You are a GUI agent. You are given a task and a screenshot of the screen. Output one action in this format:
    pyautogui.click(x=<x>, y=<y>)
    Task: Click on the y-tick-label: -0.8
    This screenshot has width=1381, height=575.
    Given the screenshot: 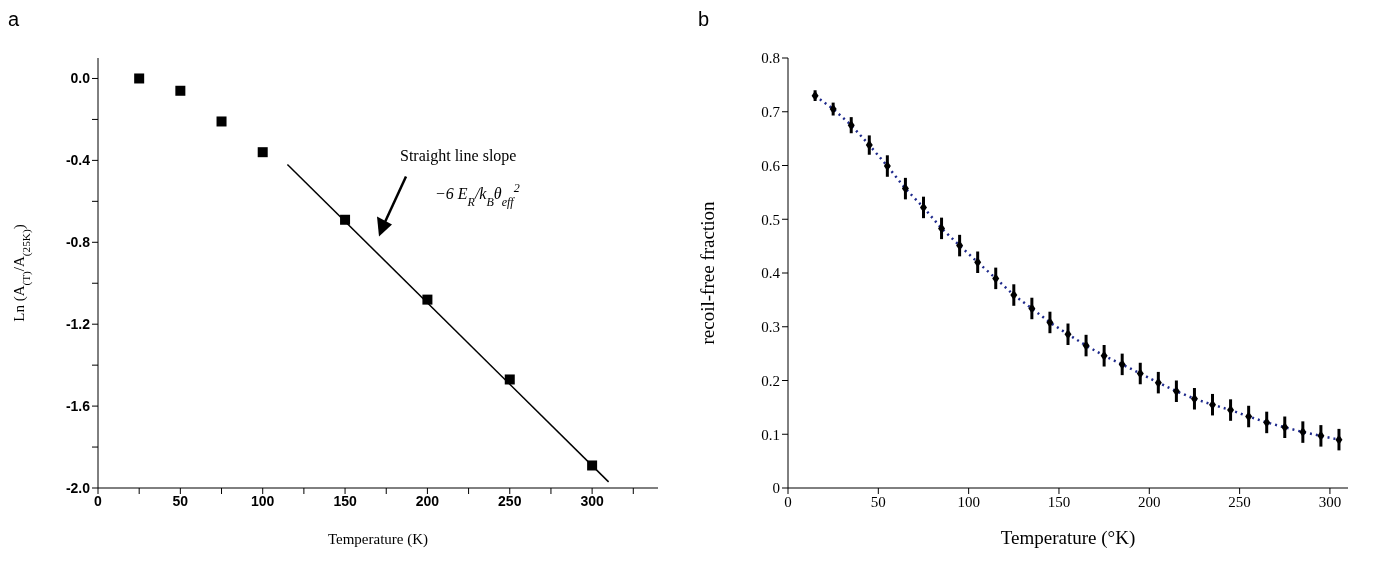 What is the action you would take?
    pyautogui.click(x=78, y=242)
    